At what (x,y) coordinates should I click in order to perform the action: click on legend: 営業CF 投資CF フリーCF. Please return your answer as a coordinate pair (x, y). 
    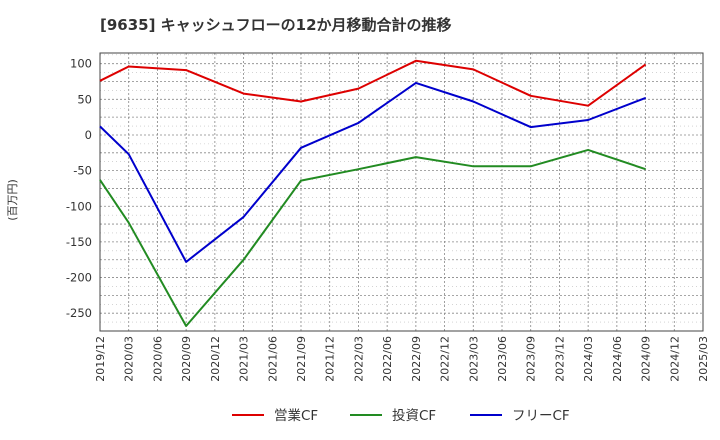
    Looking at the image, I should click on (401, 416).